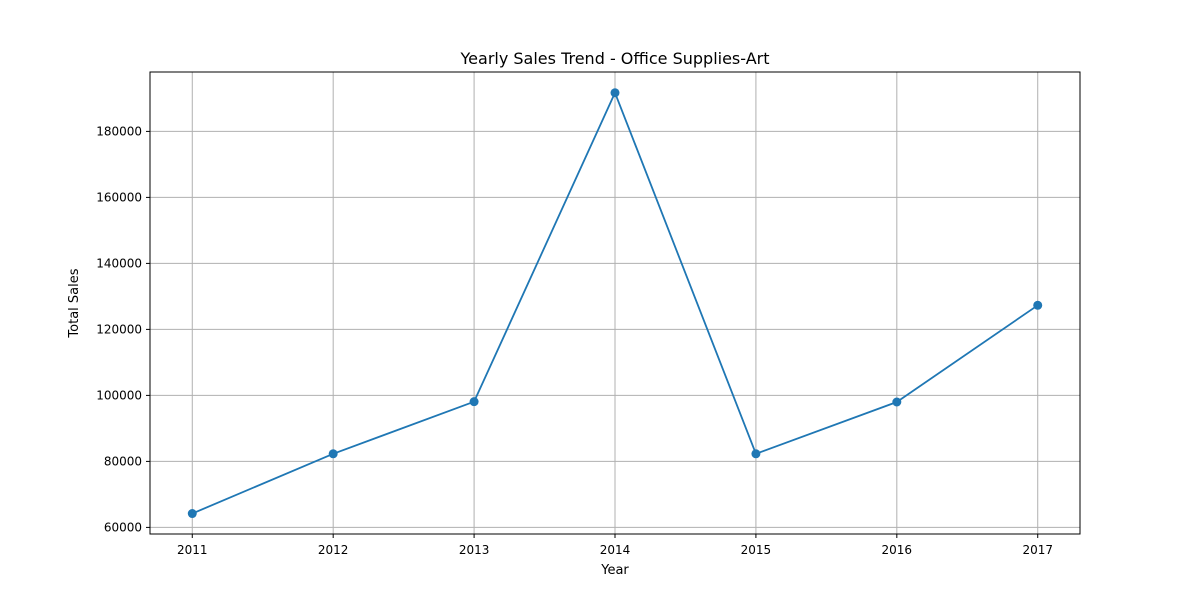  I want to click on x-tick-label: 2013, so click(474, 550).